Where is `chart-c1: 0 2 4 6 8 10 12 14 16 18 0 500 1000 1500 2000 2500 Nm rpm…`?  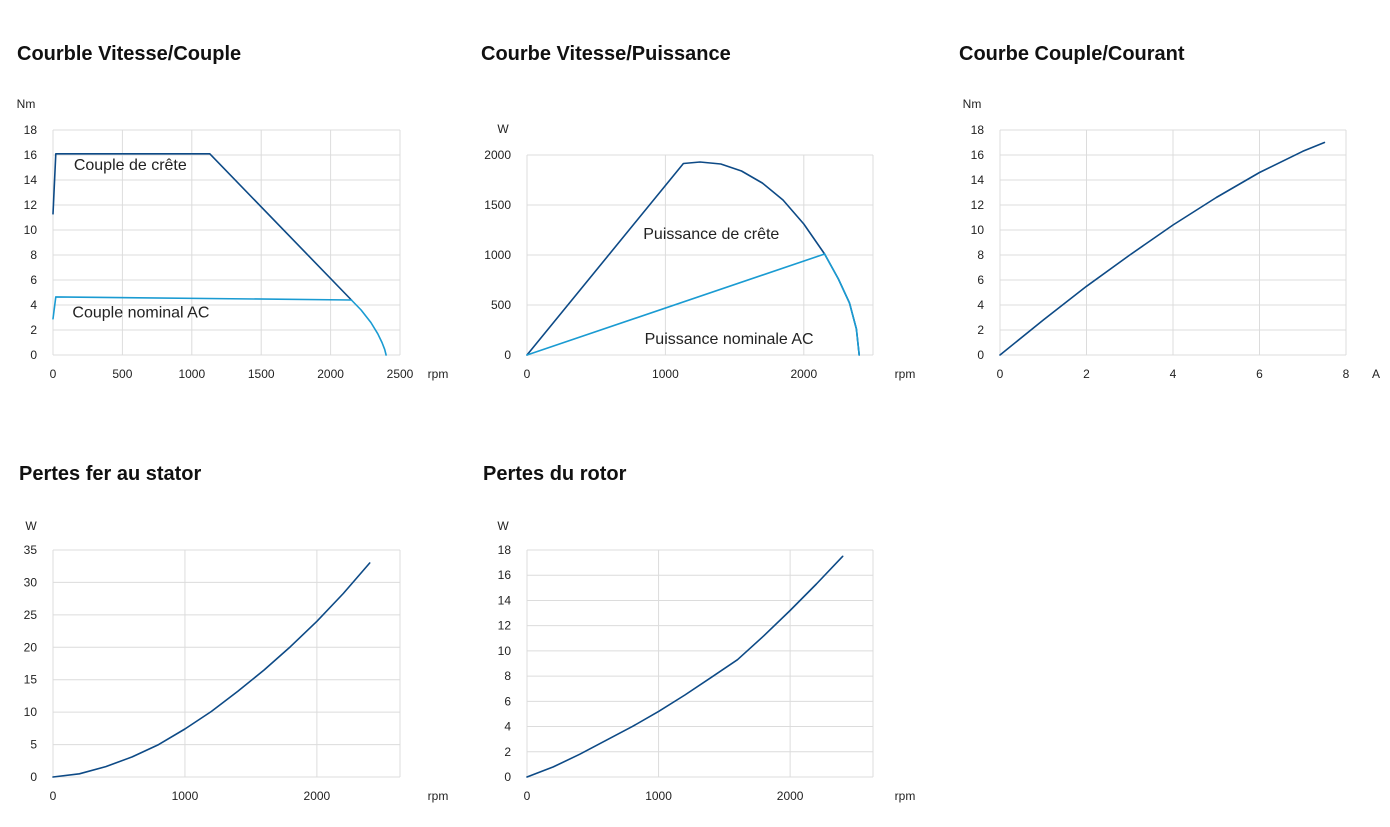
chart-c1: 0 2 4 6 8 10 12 14 16 18 0 500 1000 1500 2000 2500 Nm rpm… is located at coordinates (233, 239).